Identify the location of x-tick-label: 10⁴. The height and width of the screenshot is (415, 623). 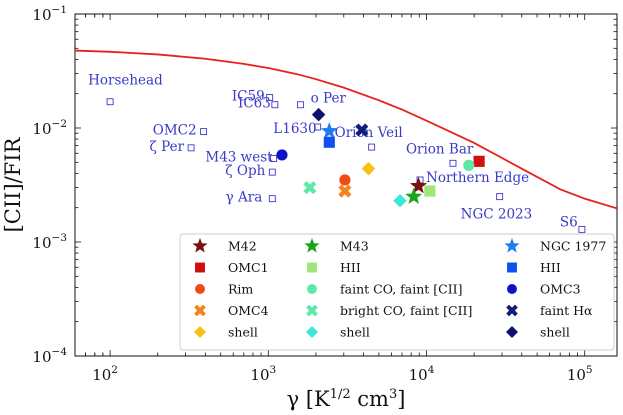
(422, 374).